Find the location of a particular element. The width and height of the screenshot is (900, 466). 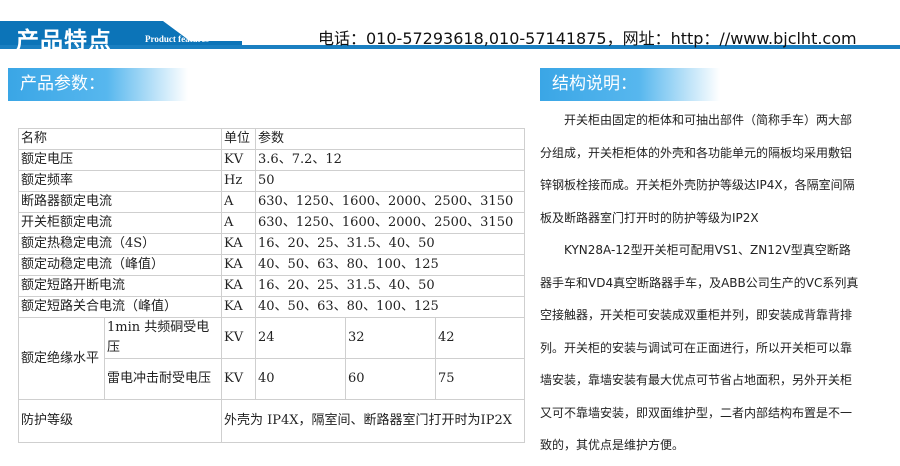

table-cell: Hz is located at coordinates (239, 181).